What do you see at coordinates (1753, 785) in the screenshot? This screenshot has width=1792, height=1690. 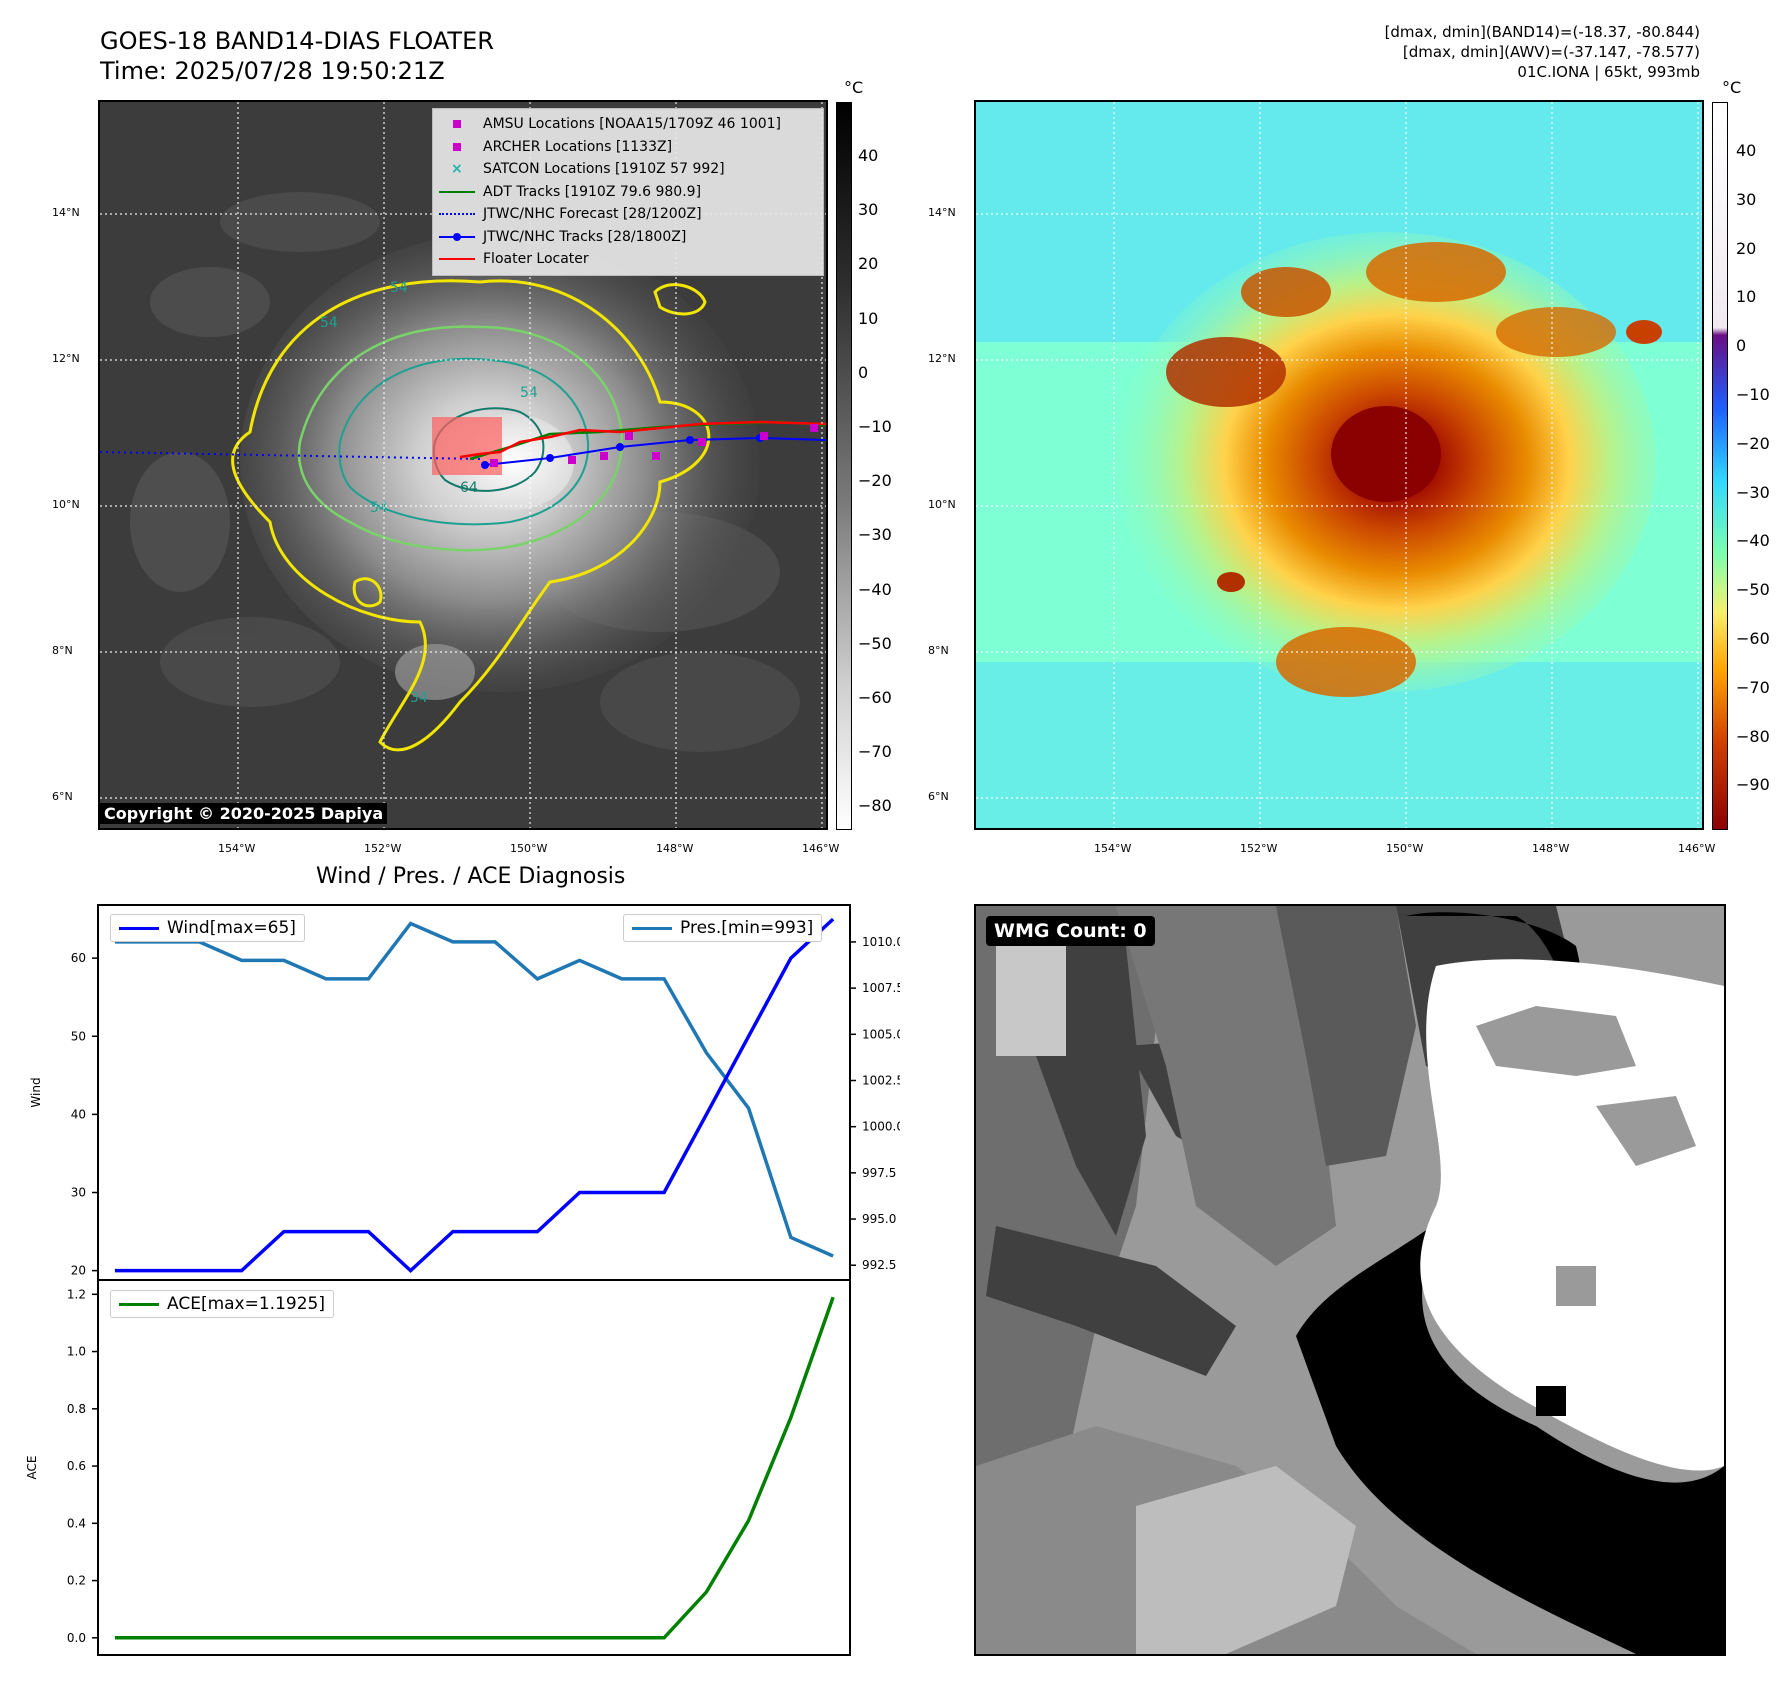 I see `colorbar-tick: −90` at bounding box center [1753, 785].